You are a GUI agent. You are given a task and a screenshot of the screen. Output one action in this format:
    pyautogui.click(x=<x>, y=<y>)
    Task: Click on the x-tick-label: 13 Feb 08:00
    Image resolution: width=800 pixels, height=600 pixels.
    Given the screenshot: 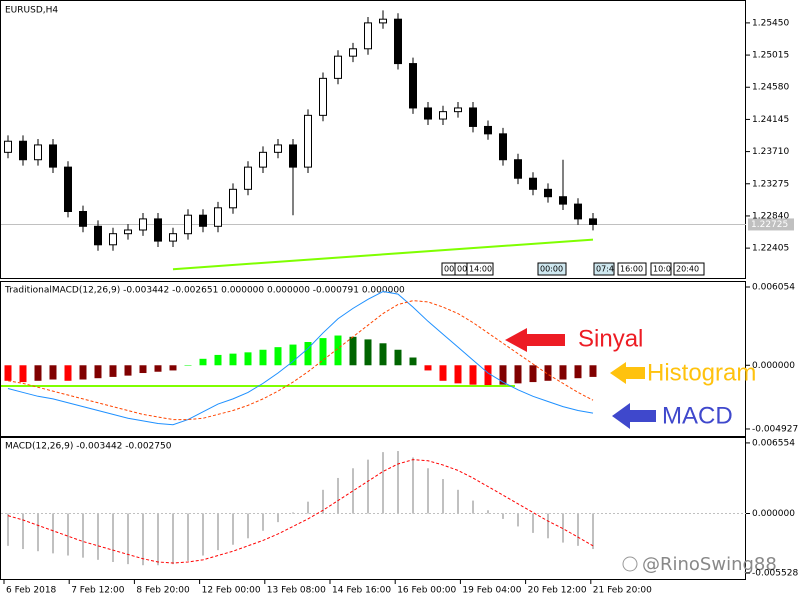 What is the action you would take?
    pyautogui.click(x=296, y=591)
    